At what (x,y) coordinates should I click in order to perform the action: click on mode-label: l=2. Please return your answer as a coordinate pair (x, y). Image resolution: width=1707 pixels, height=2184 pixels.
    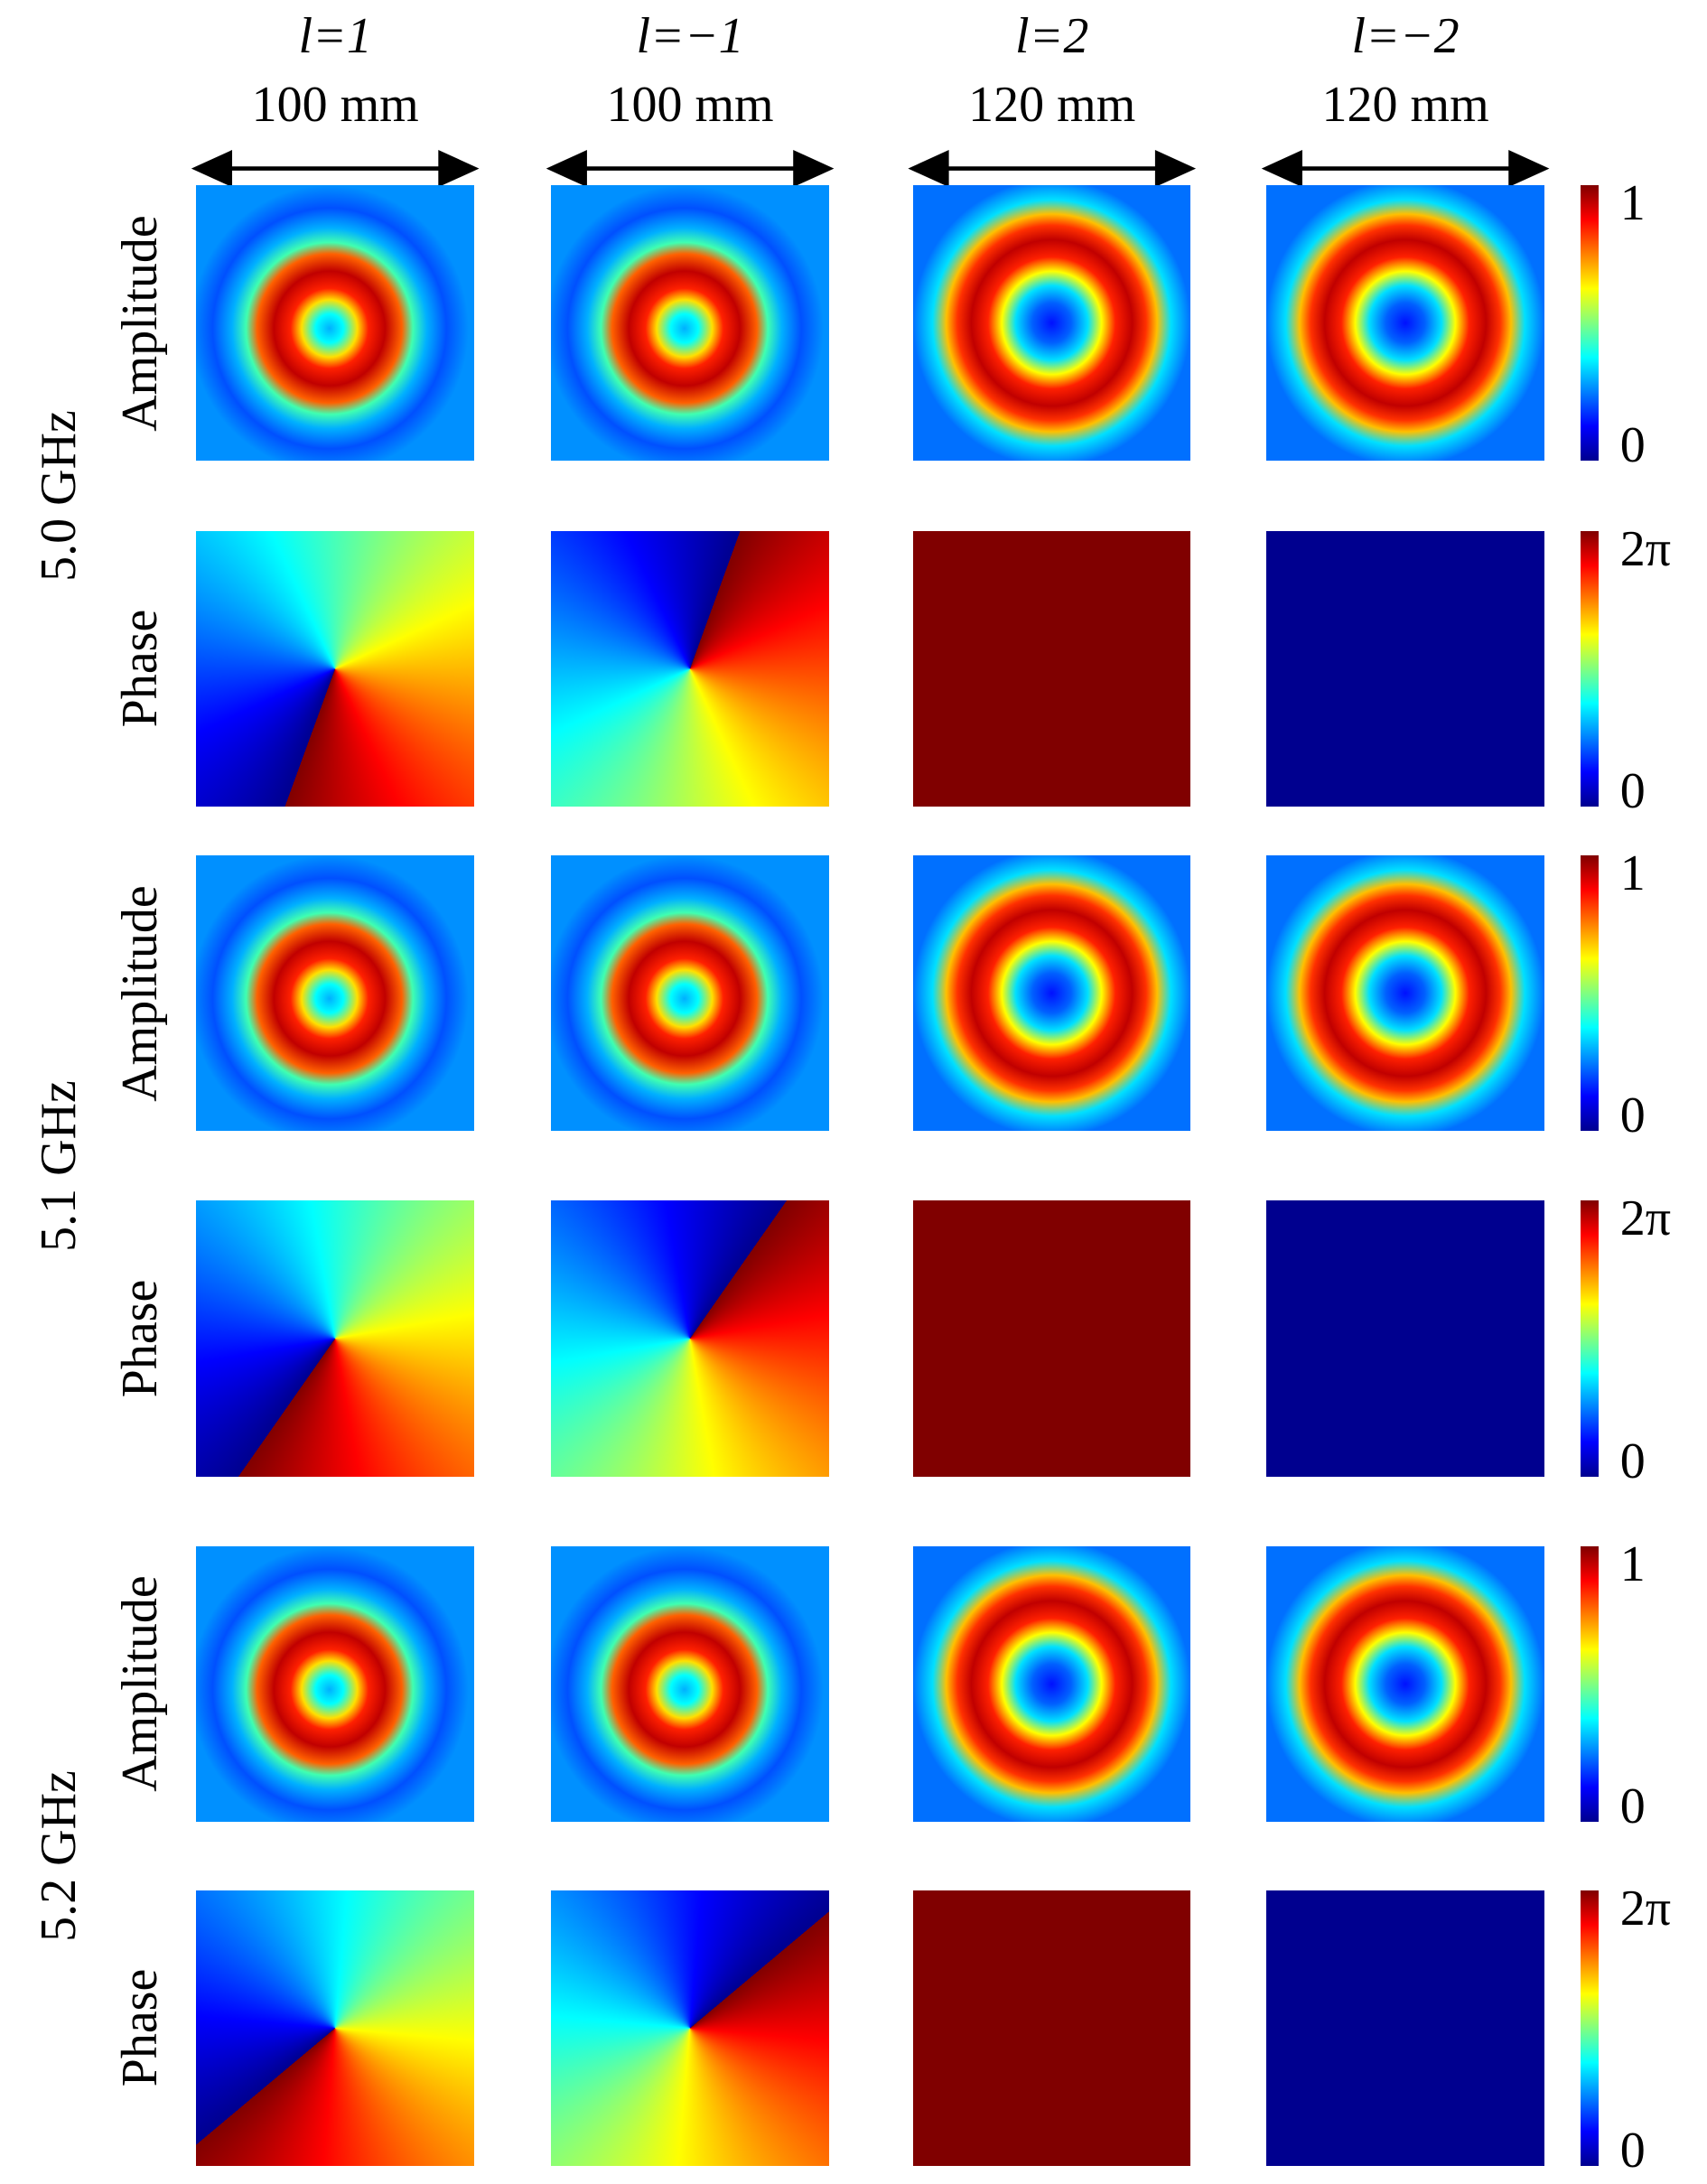
    Looking at the image, I should click on (1052, 36).